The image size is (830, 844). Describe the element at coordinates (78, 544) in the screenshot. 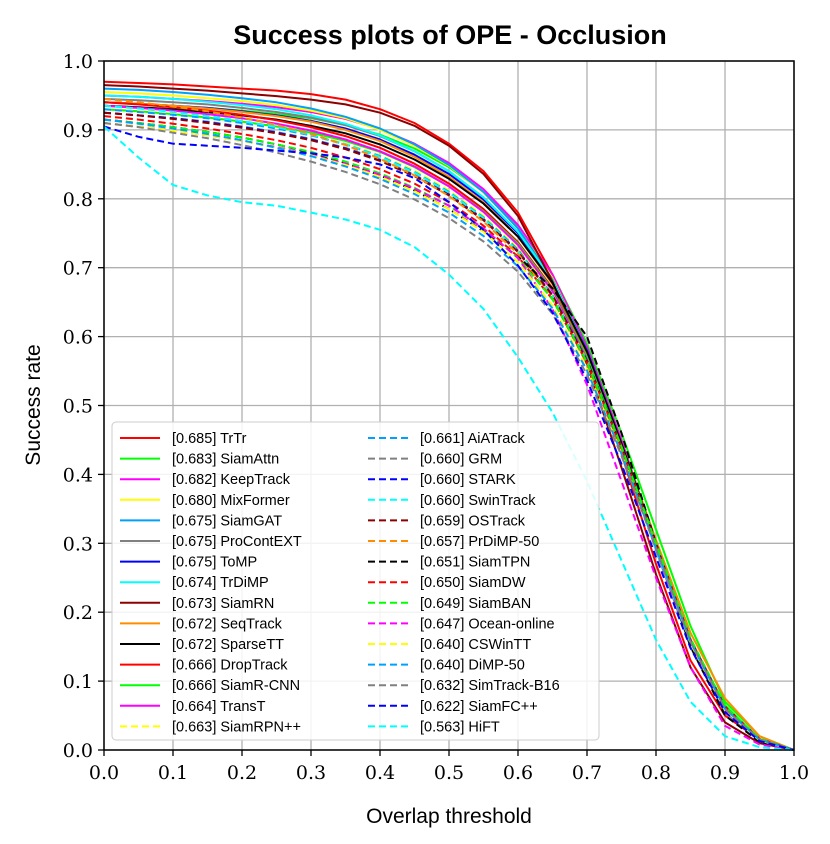

I see `y-tick-label-3: 0.3` at that location.